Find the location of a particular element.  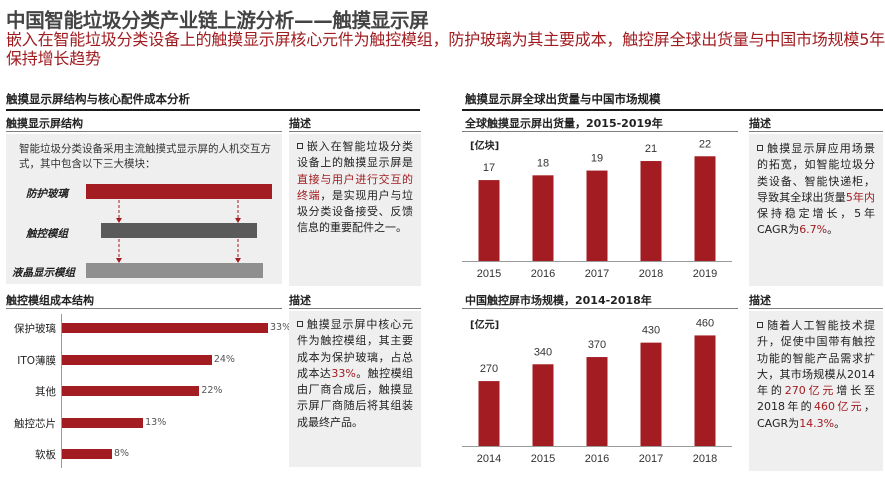

chart-value-label: 340 is located at coordinates (543, 352).